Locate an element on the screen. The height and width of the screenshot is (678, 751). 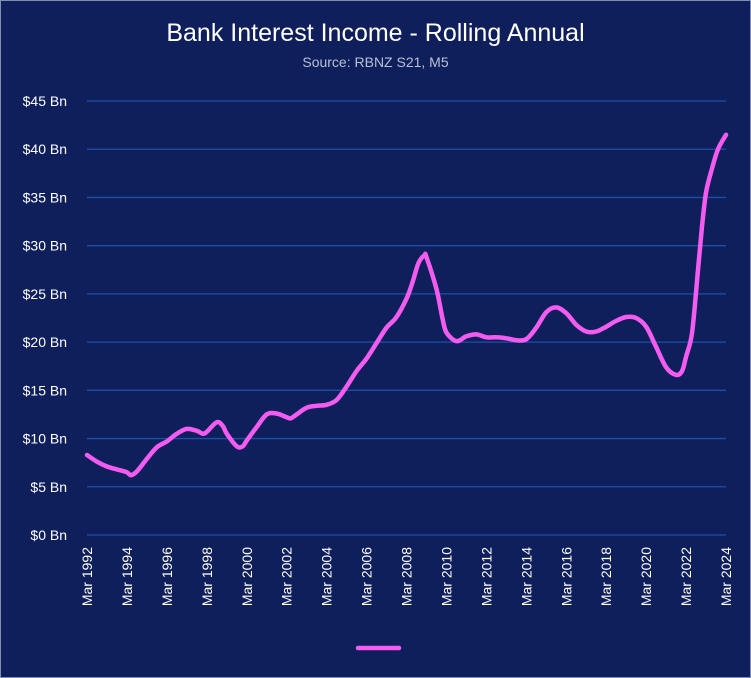
x-tick-label: Mar 2014 is located at coordinates (526, 576).